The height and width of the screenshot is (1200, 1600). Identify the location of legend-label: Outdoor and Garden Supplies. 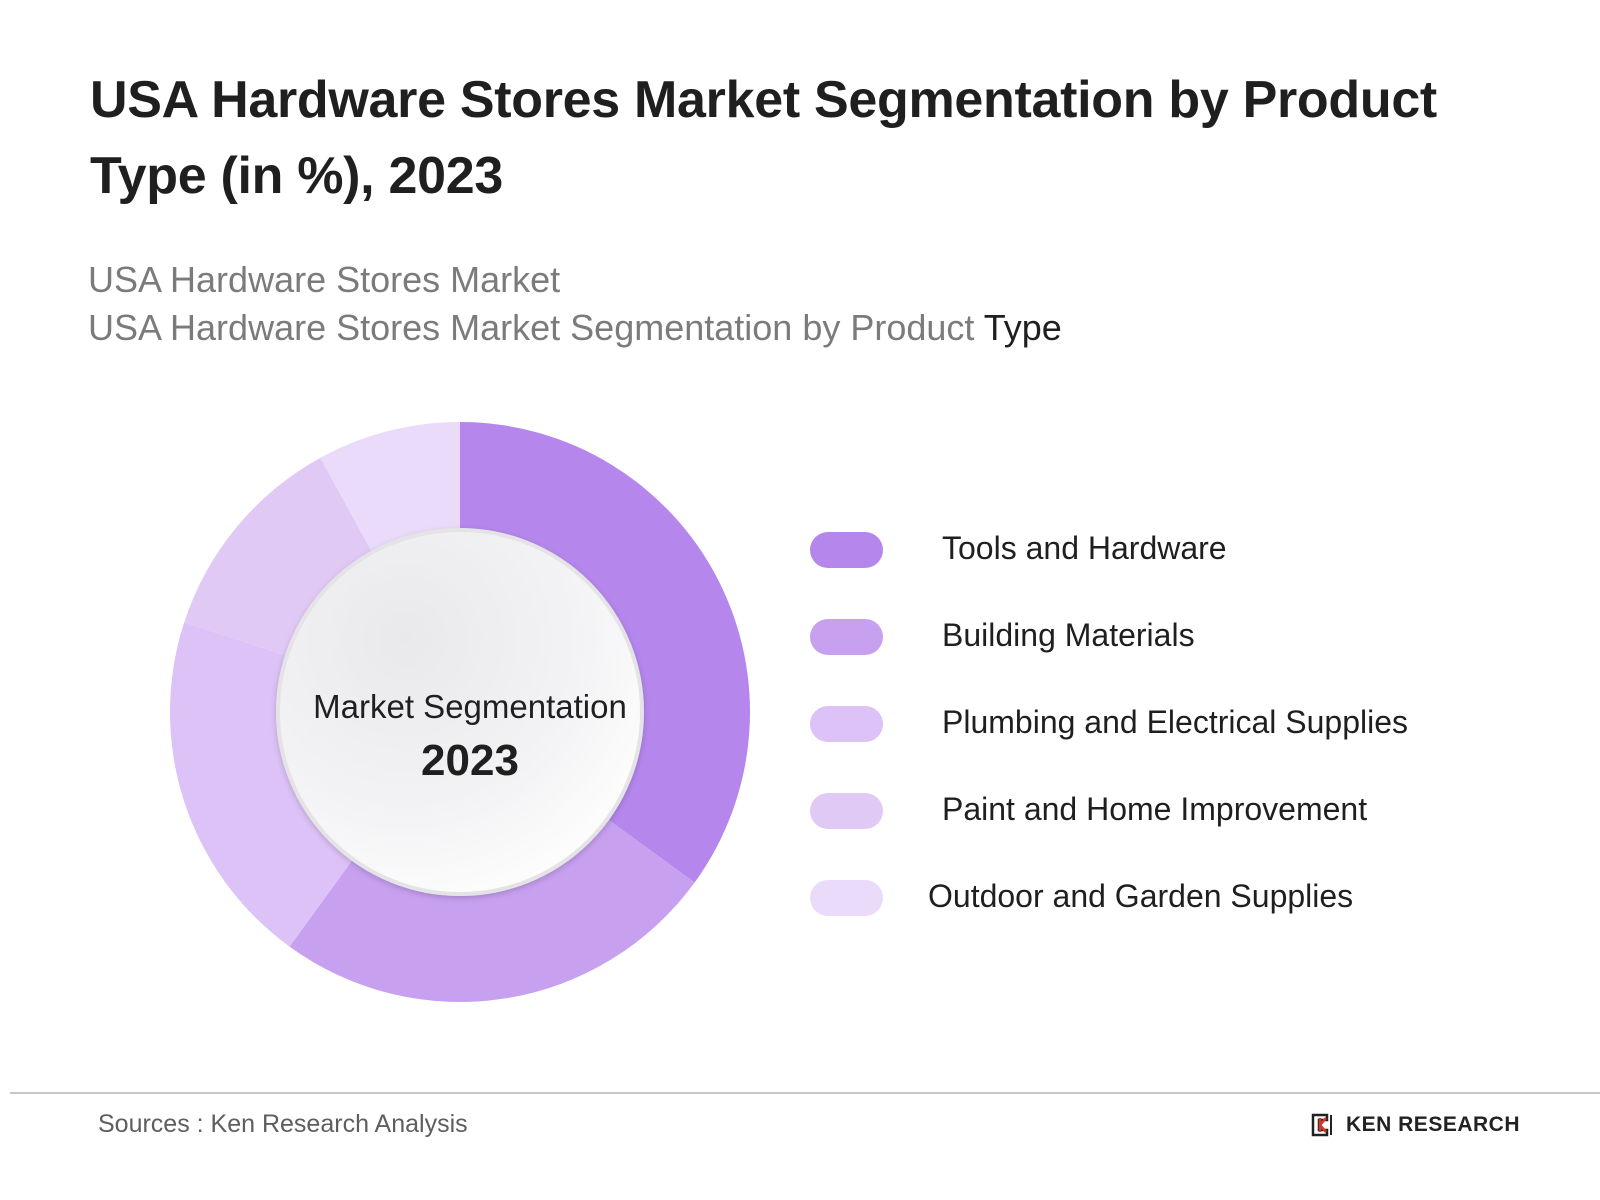
(1141, 896).